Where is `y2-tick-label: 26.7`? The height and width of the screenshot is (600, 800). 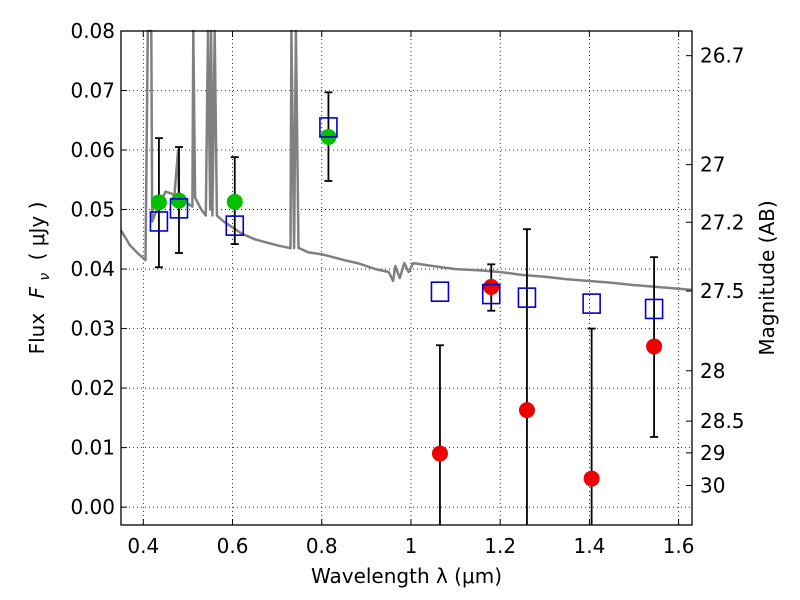 y2-tick-label: 26.7 is located at coordinates (722, 56).